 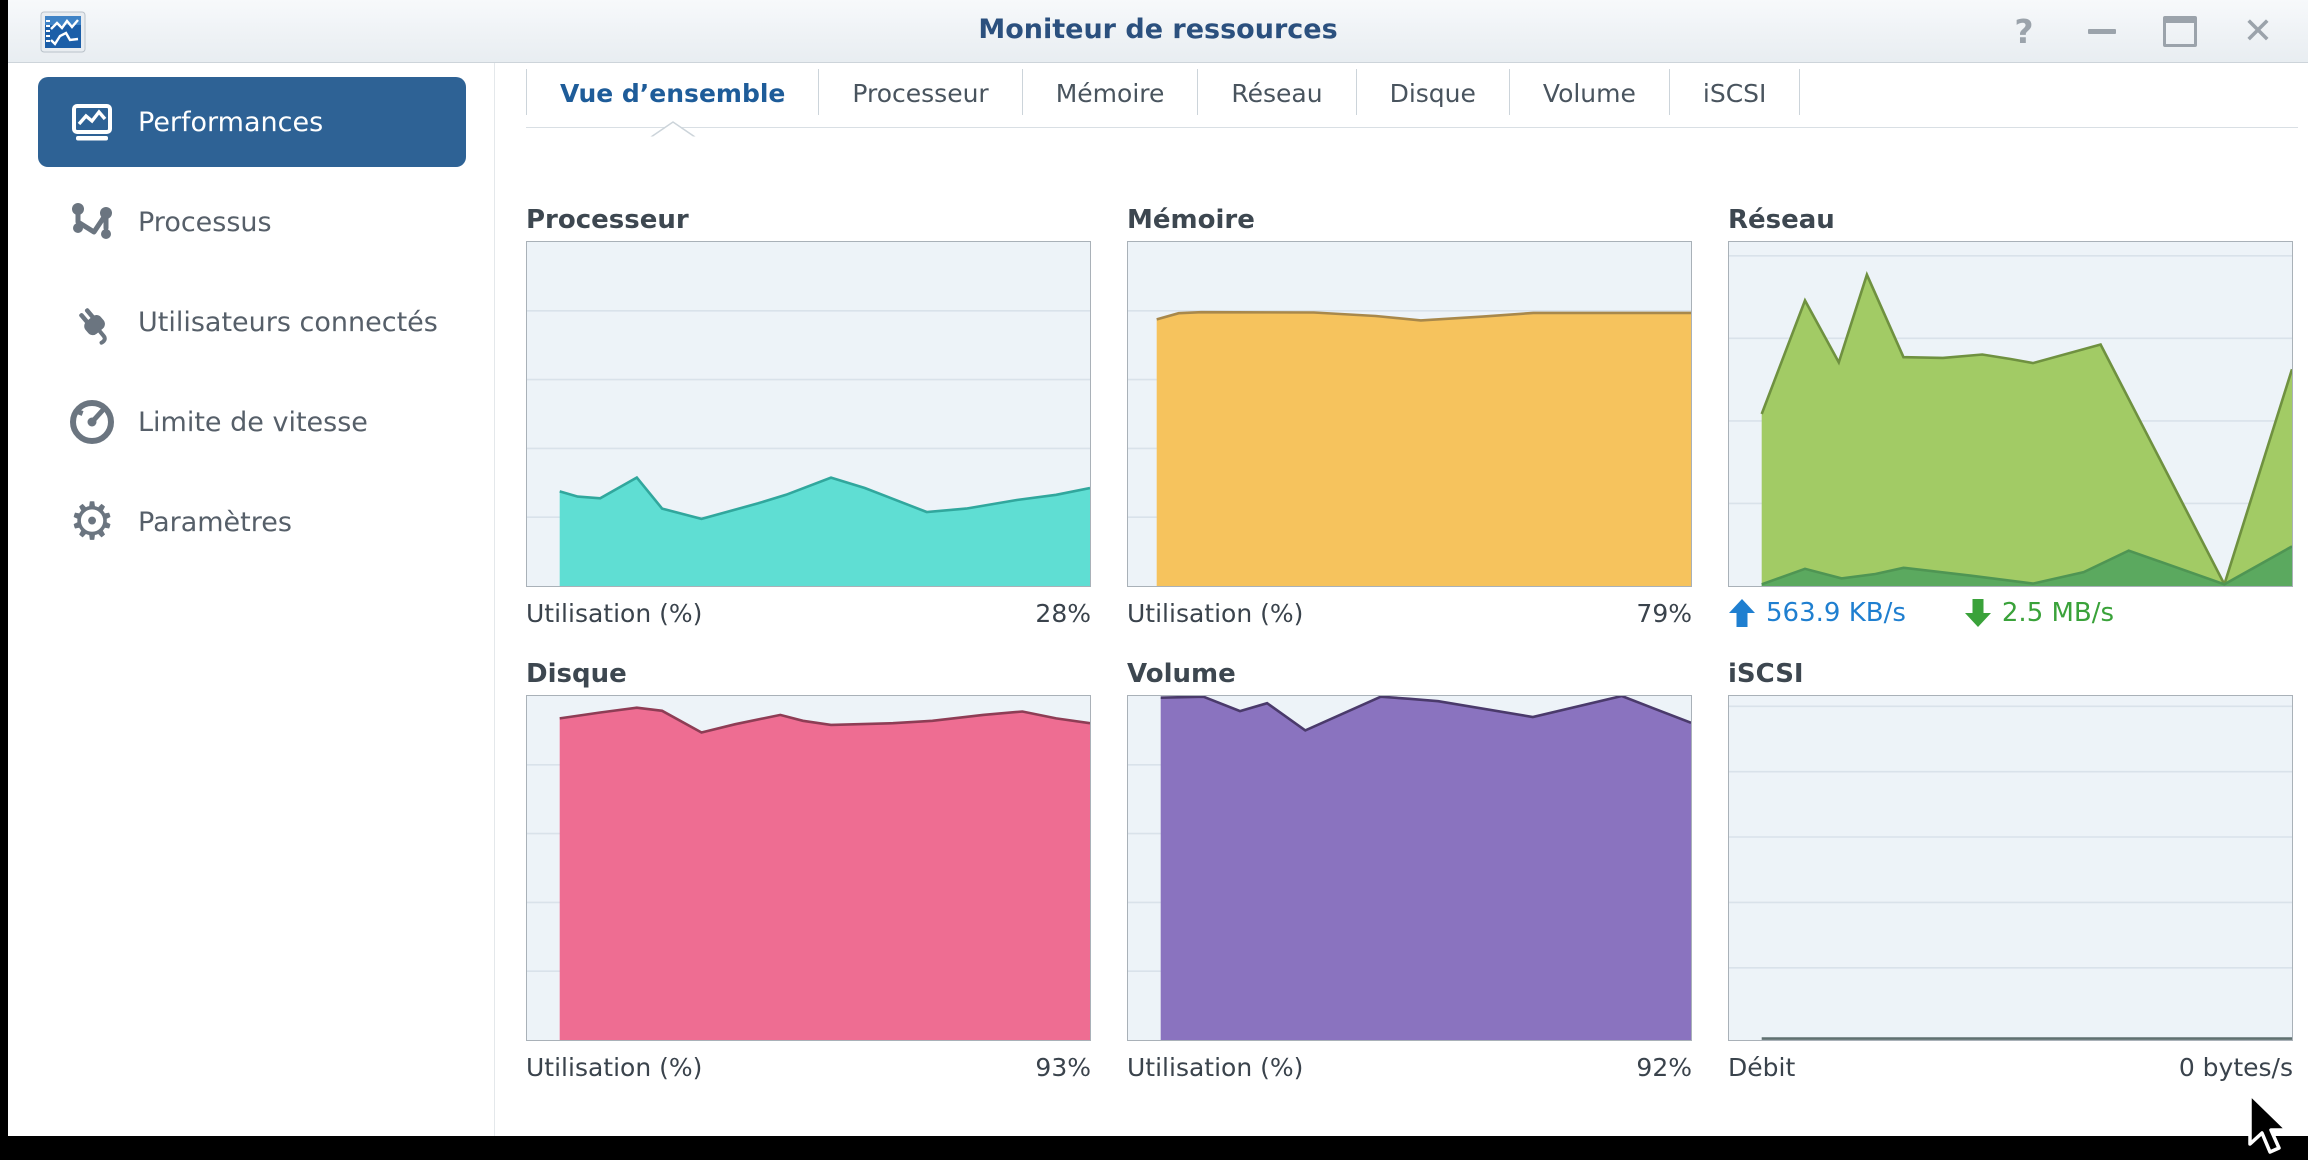 I want to click on tab-volume: Volume, so click(x=1589, y=93).